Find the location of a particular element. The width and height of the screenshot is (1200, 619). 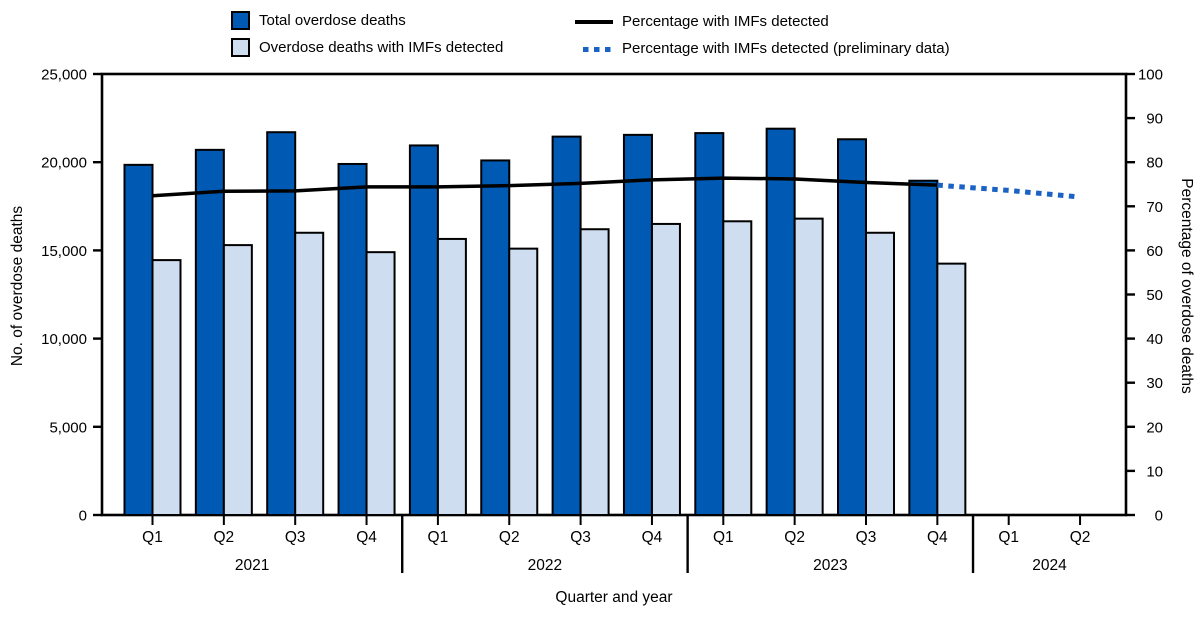

legend-label: Overdose deaths with IMFs detected is located at coordinates (381, 47).